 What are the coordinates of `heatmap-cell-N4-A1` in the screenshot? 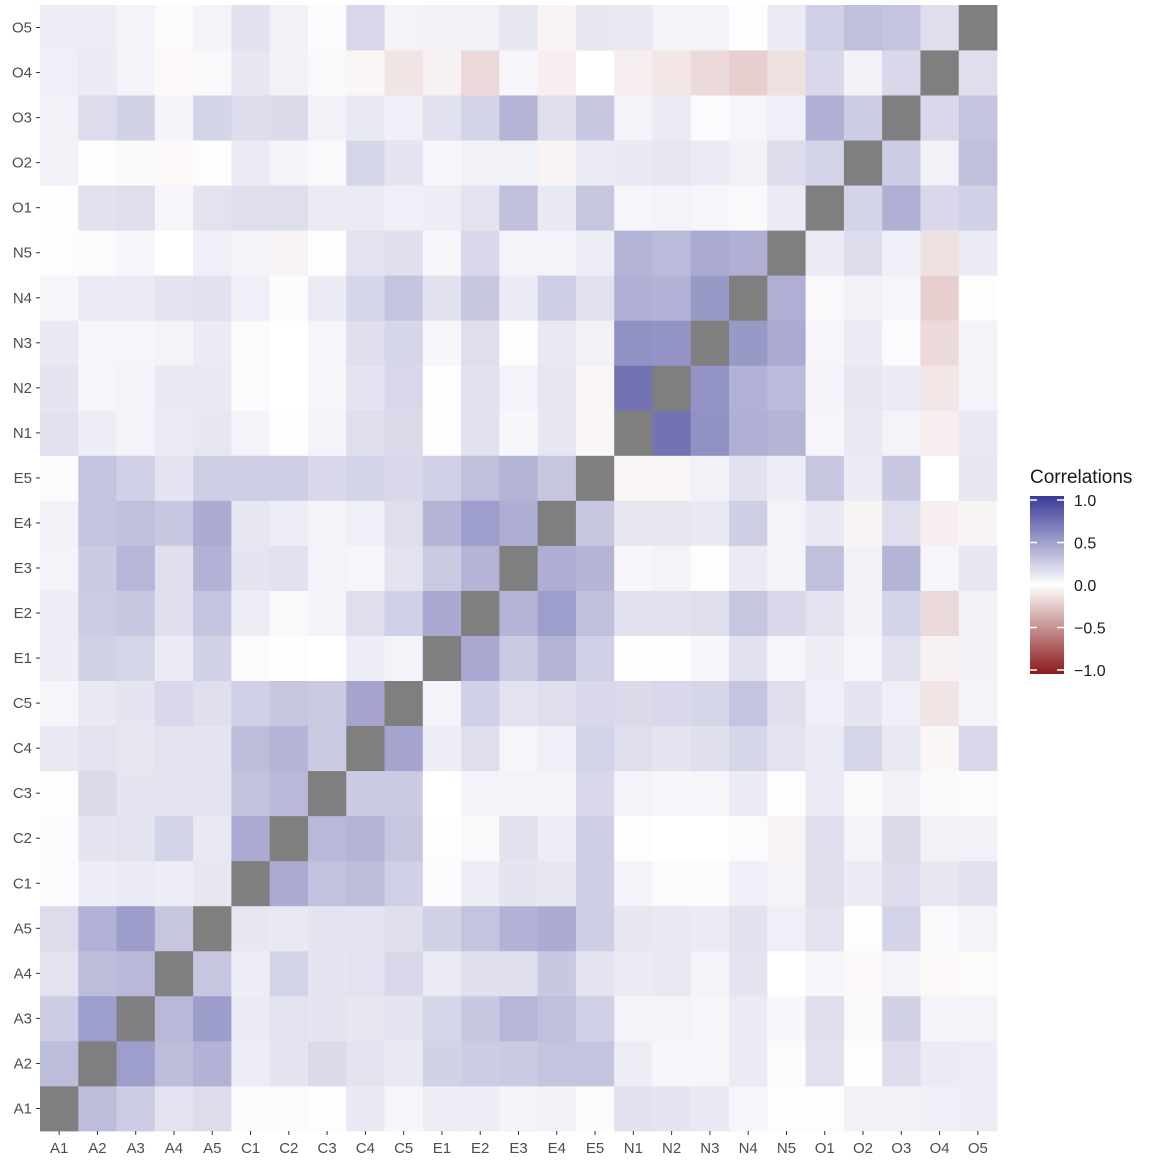 It's located at (748, 1108).